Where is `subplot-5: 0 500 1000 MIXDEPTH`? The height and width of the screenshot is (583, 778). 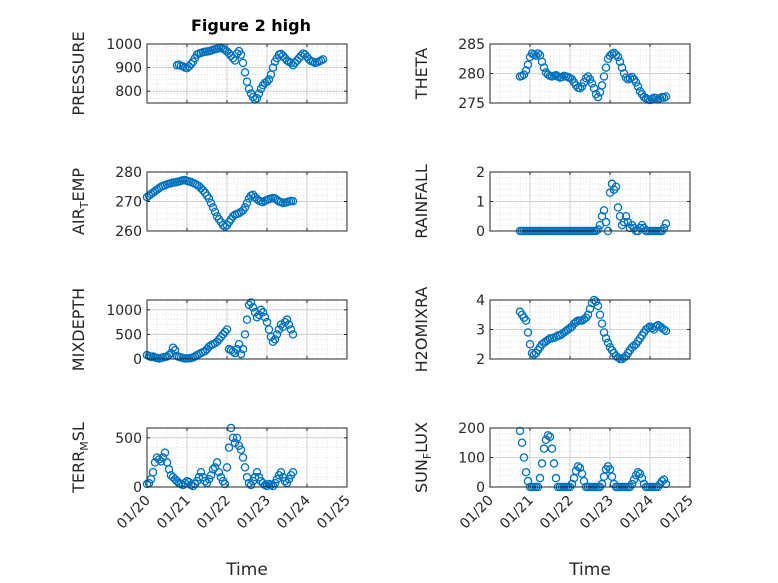 subplot-5: 0 500 1000 MIXDEPTH is located at coordinates (208, 329).